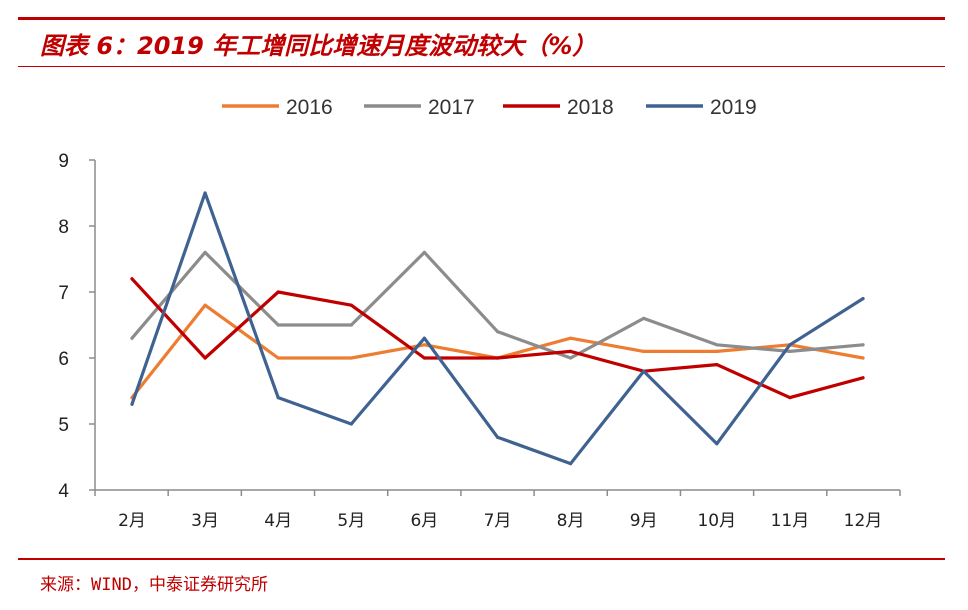 This screenshot has height=610, width=968. Describe the element at coordinates (154, 585) in the screenshot. I see `source-note: 来源：WIND，中泰证券研究所` at that location.